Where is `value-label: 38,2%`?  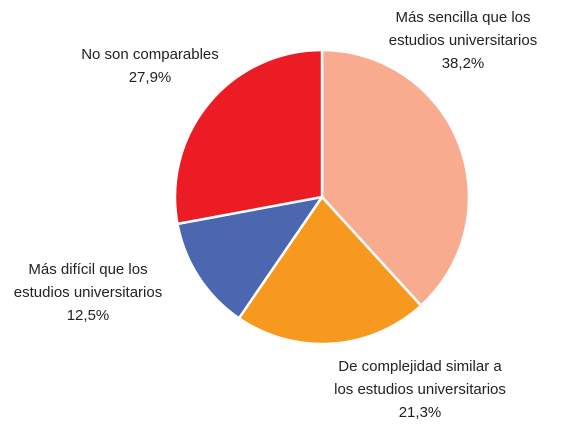
value-label: 38,2% is located at coordinates (463, 63).